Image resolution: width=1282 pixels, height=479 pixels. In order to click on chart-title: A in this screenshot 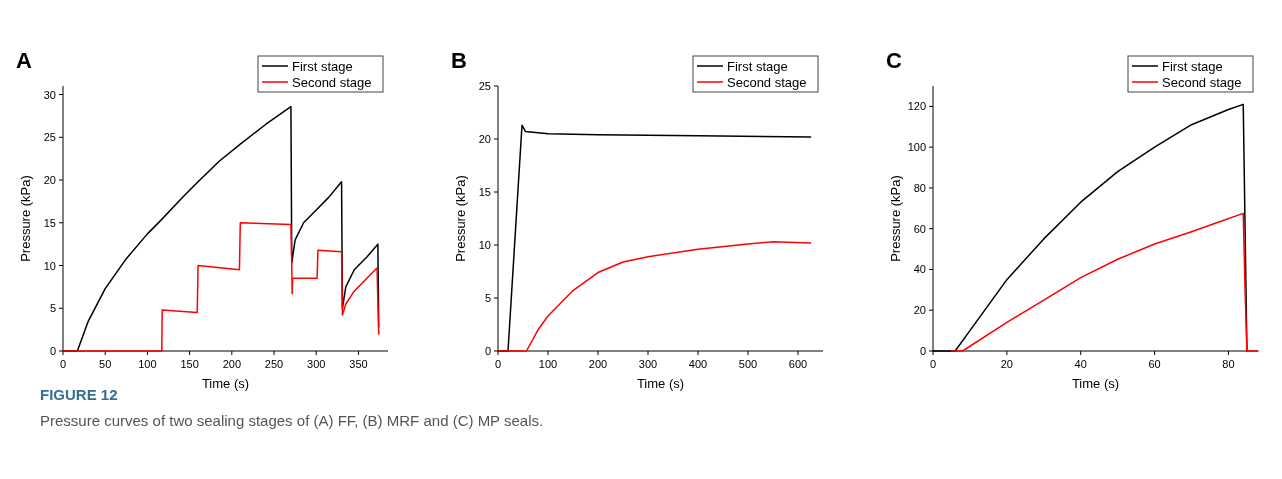, I will do `click(24, 60)`.